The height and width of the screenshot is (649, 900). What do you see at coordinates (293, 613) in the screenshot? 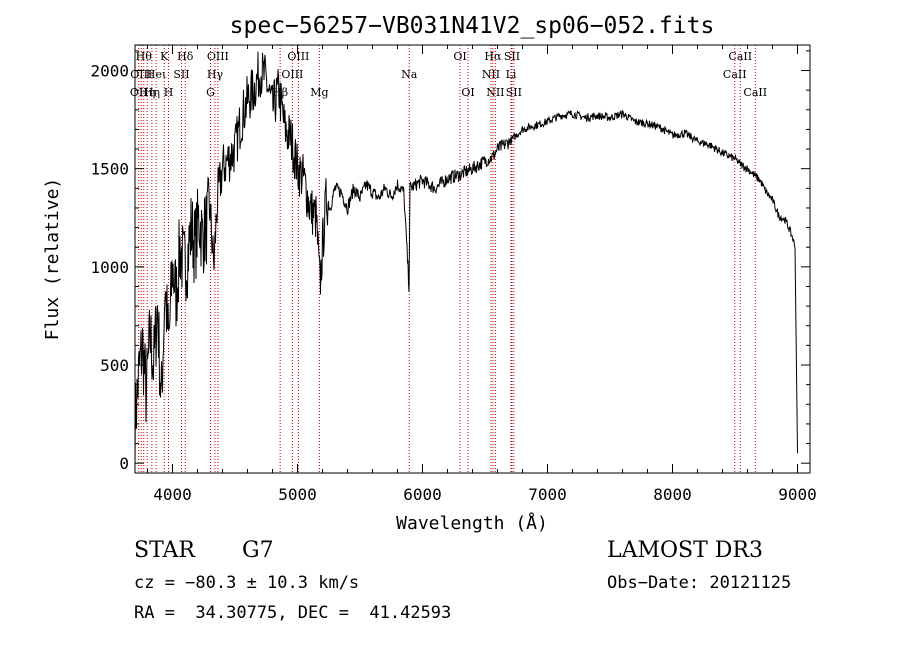
I see `sky-coordinates: RA = 34.30775, DEC = 41.42593` at bounding box center [293, 613].